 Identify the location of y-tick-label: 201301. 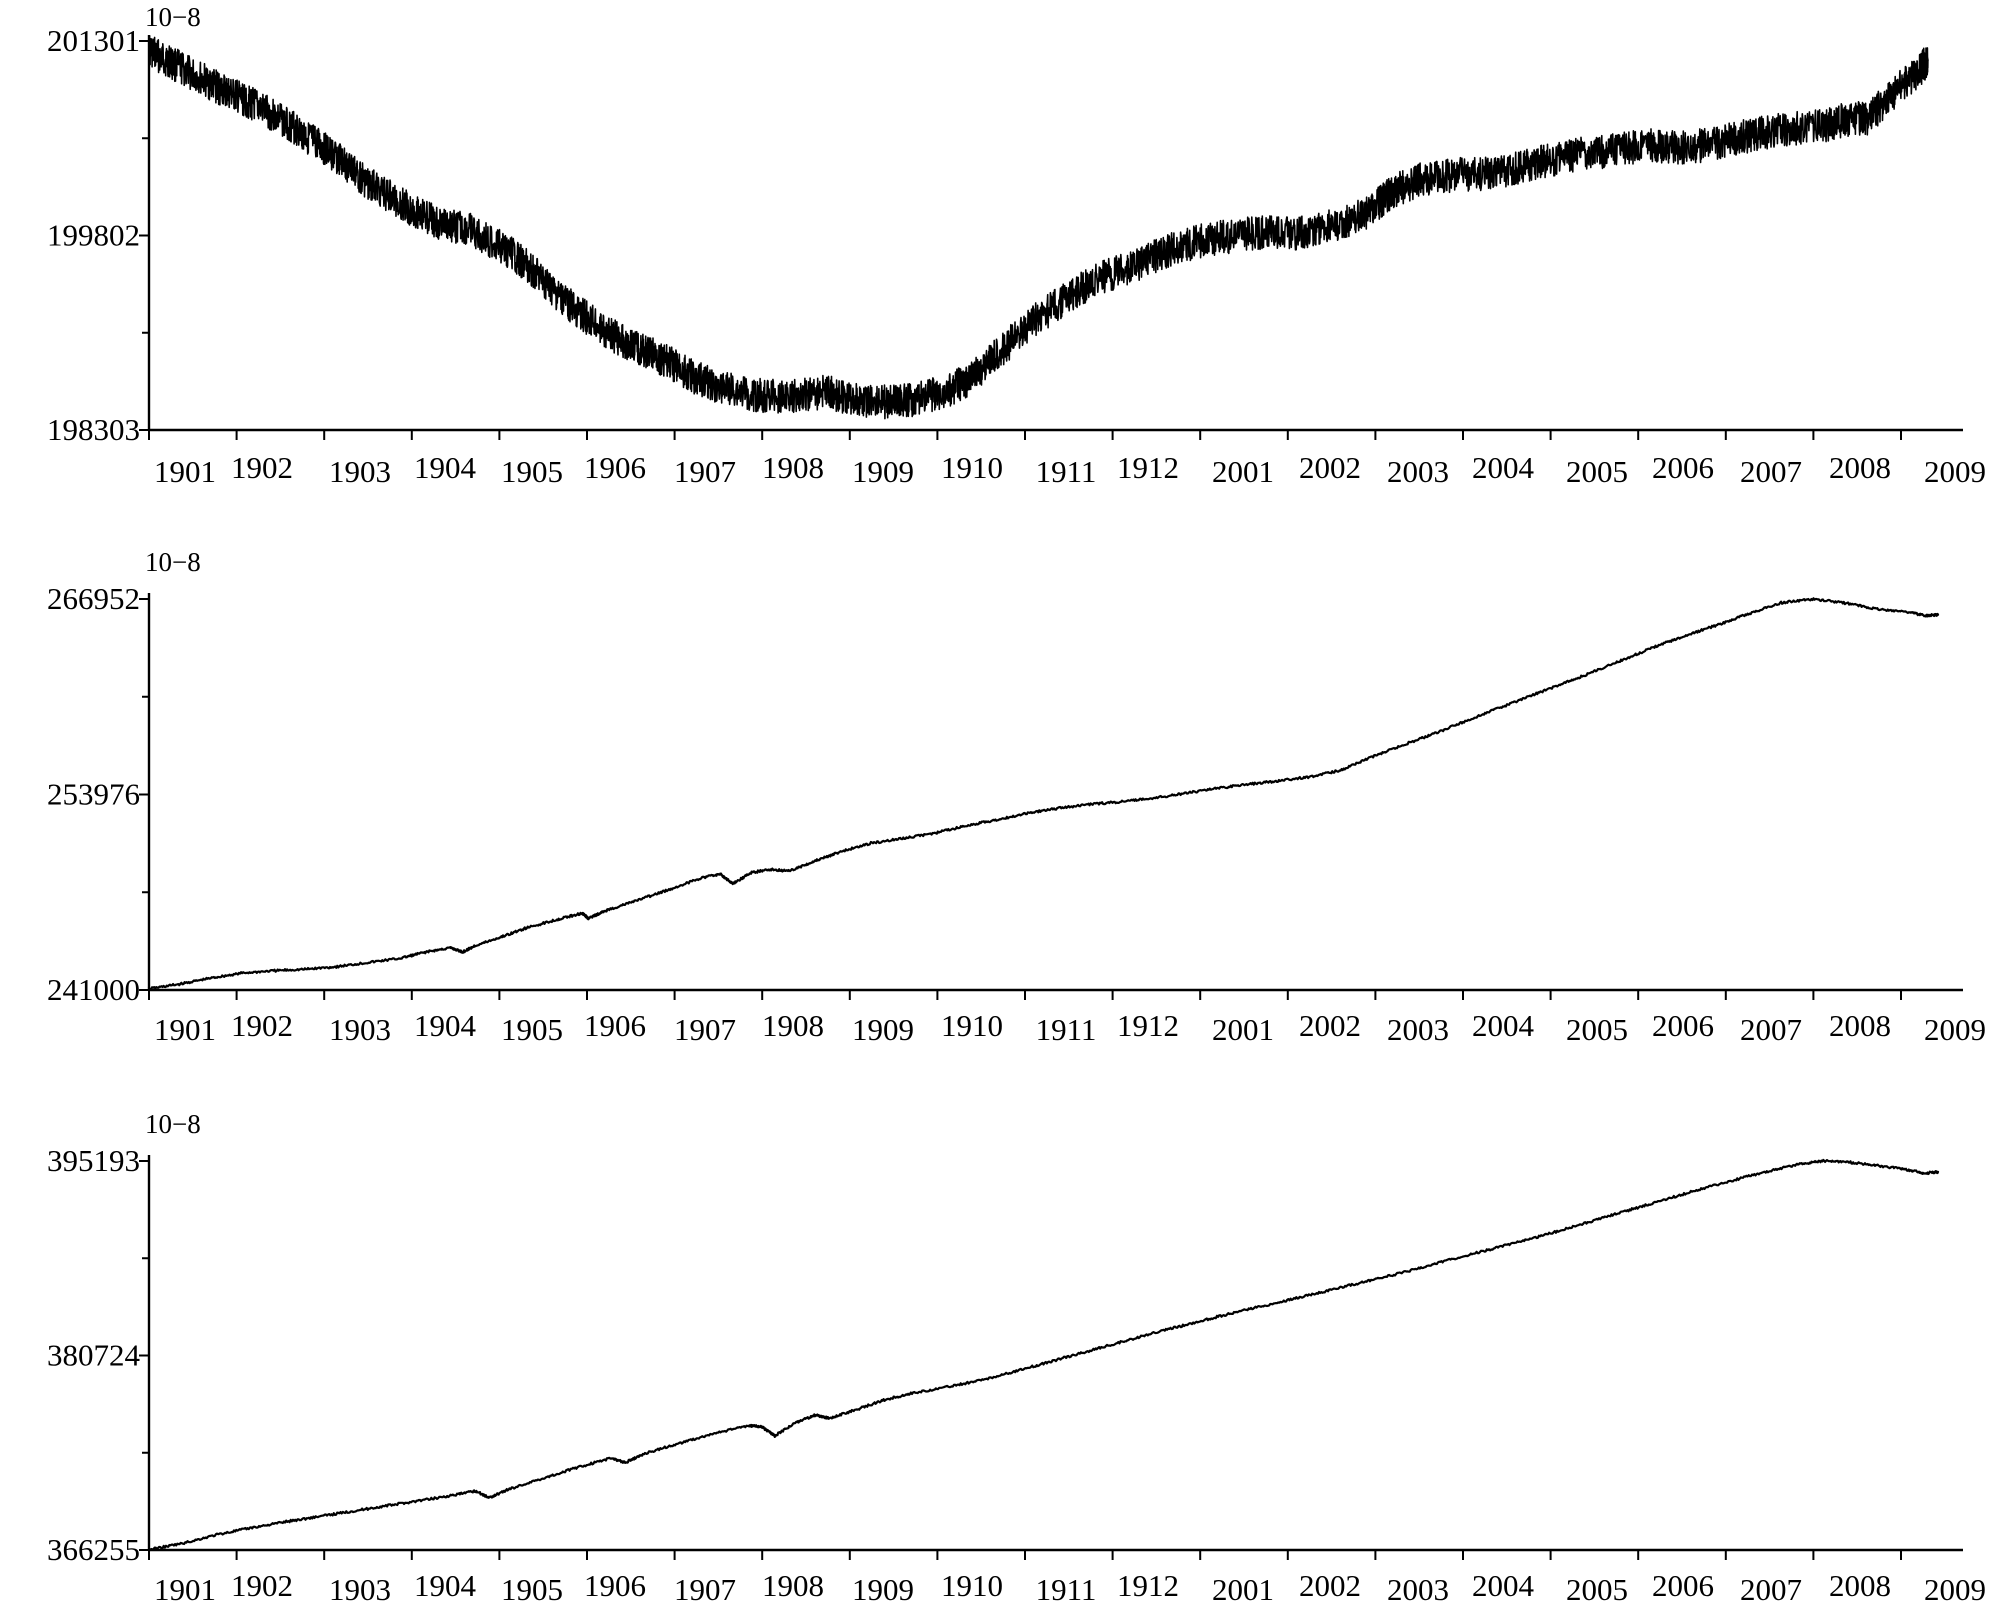
(93, 40).